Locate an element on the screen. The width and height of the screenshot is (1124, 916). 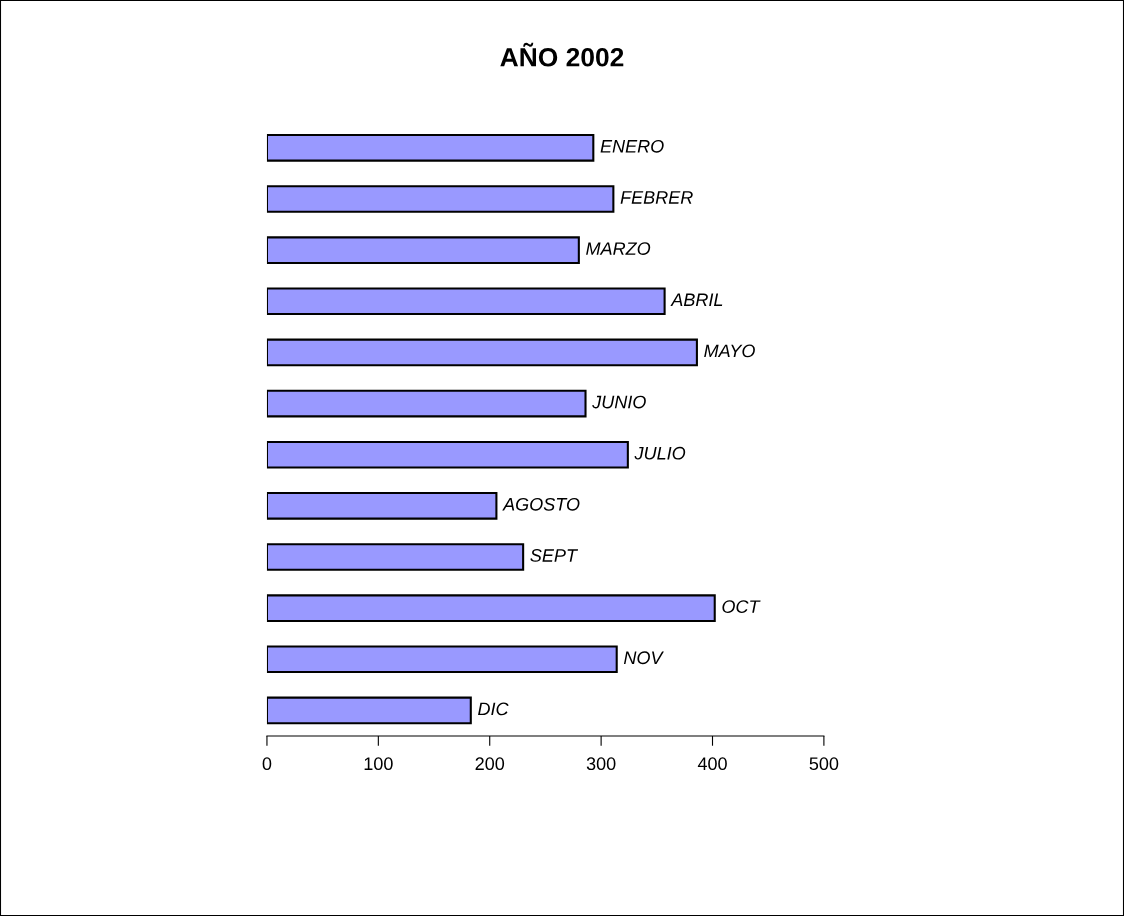
y-tick-label: ABRIL is located at coordinates (696, 299).